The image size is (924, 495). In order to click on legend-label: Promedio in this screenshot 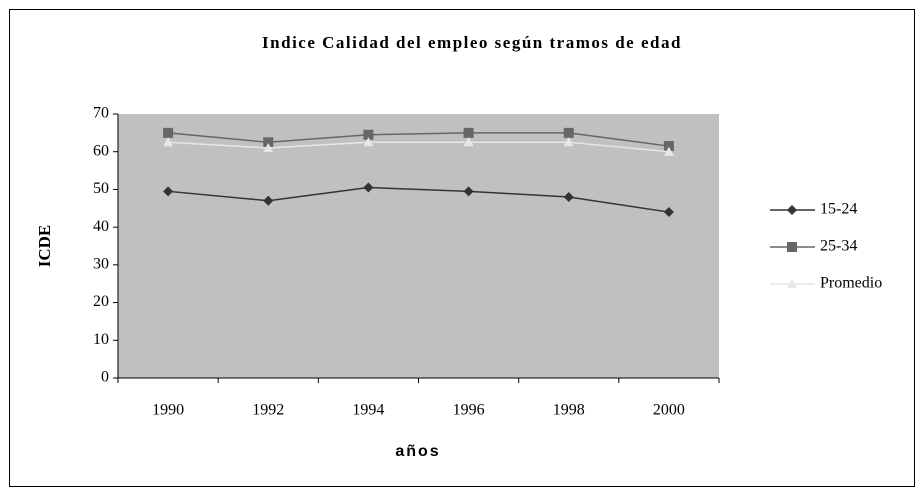, I will do `click(851, 283)`.